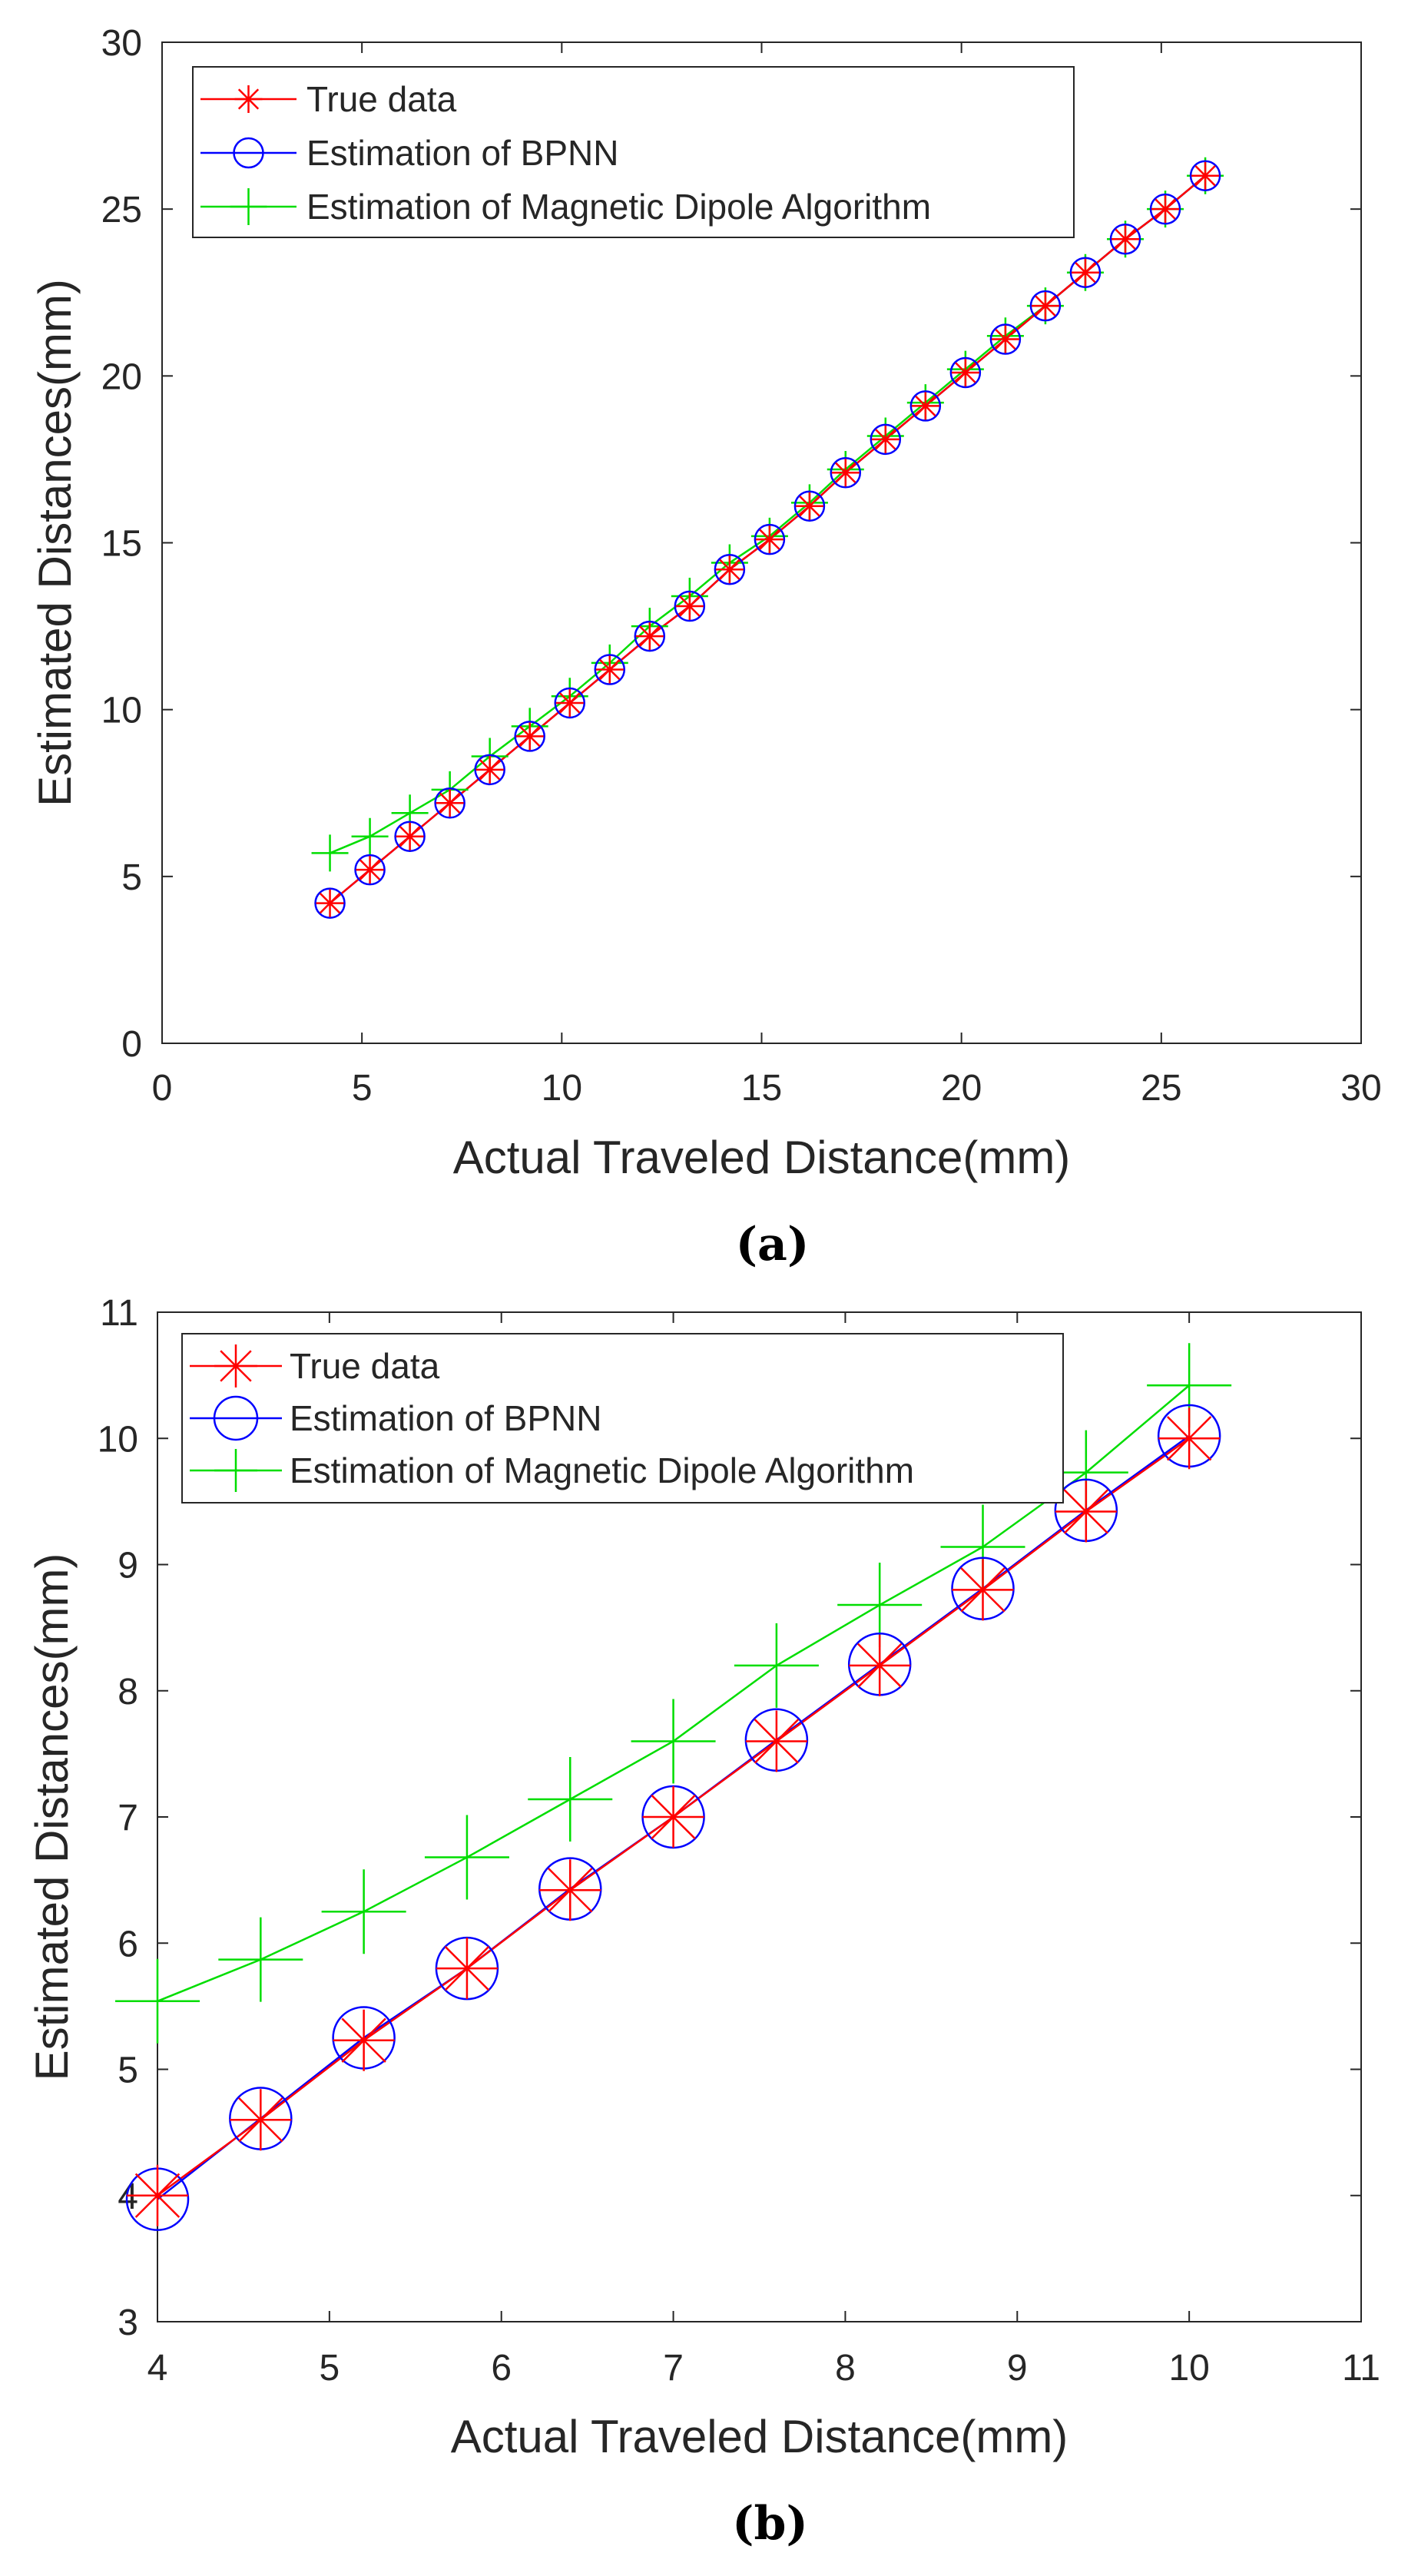 The width and height of the screenshot is (1408, 2576). I want to click on y-tick-label: 25, so click(121, 210).